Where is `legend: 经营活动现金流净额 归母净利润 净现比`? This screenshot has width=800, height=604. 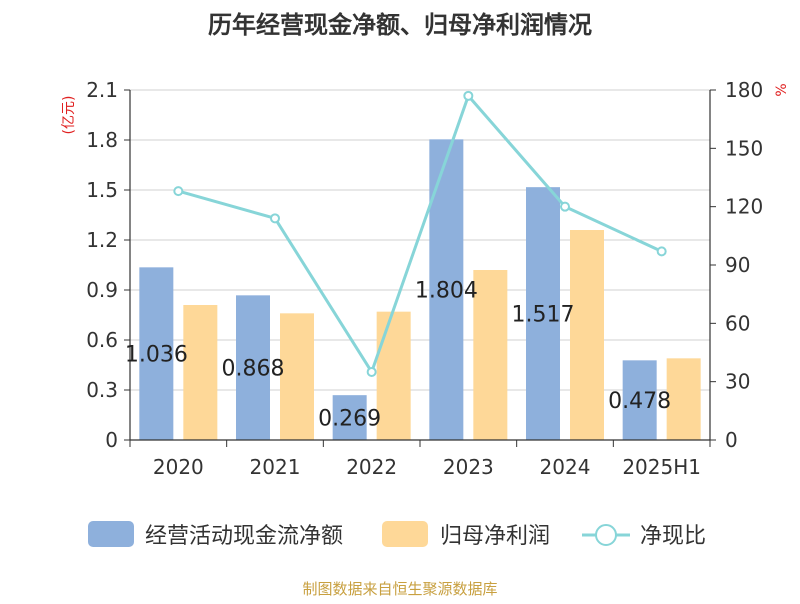
legend: 经营活动现金流净额 归母净利润 净现比 is located at coordinates (397, 535).